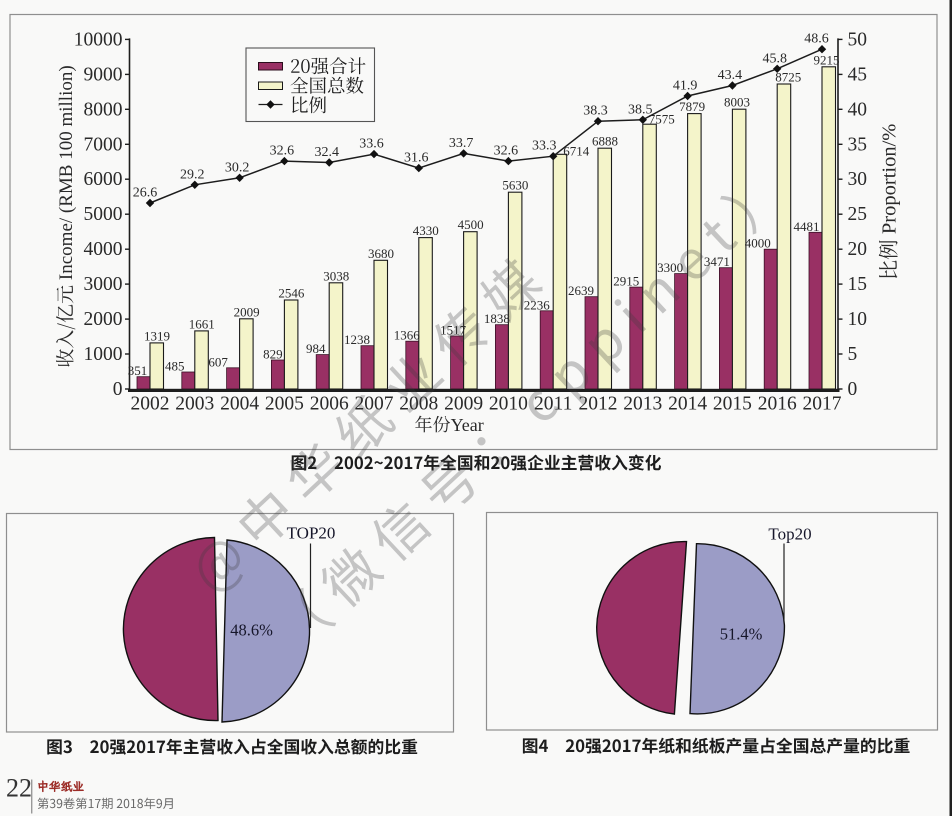 The width and height of the screenshot is (952, 816). I want to click on svg-text: 1366, so click(407, 335).